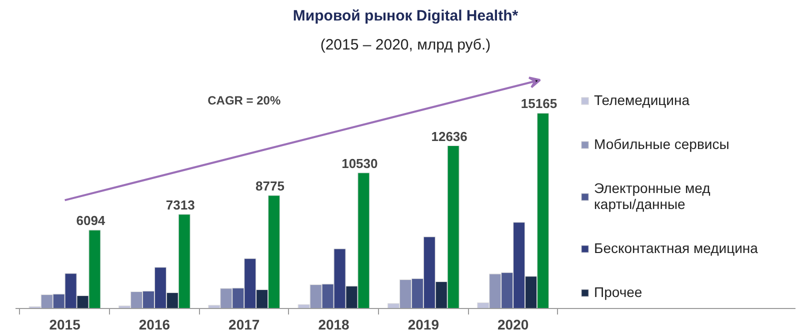  I want to click on data-label: 8775, so click(270, 186).